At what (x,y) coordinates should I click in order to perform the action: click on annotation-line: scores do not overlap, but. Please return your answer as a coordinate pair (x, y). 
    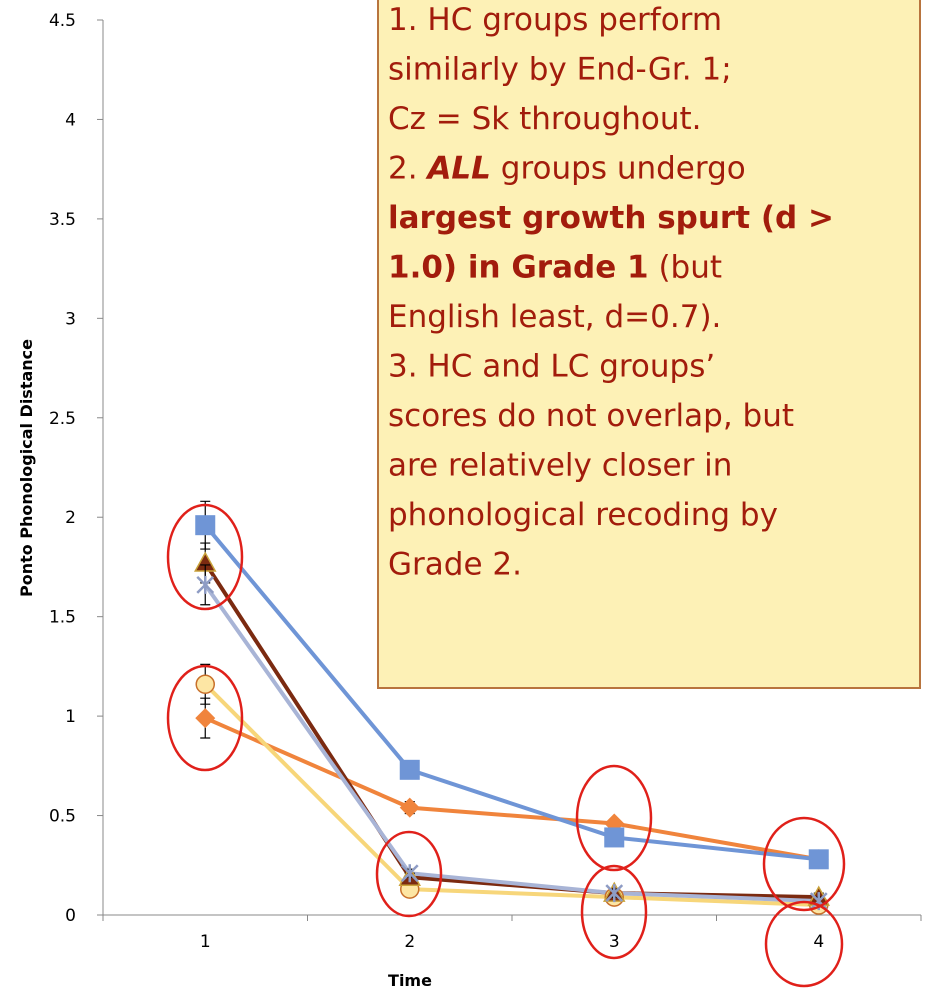
    Looking at the image, I should click on (591, 416).